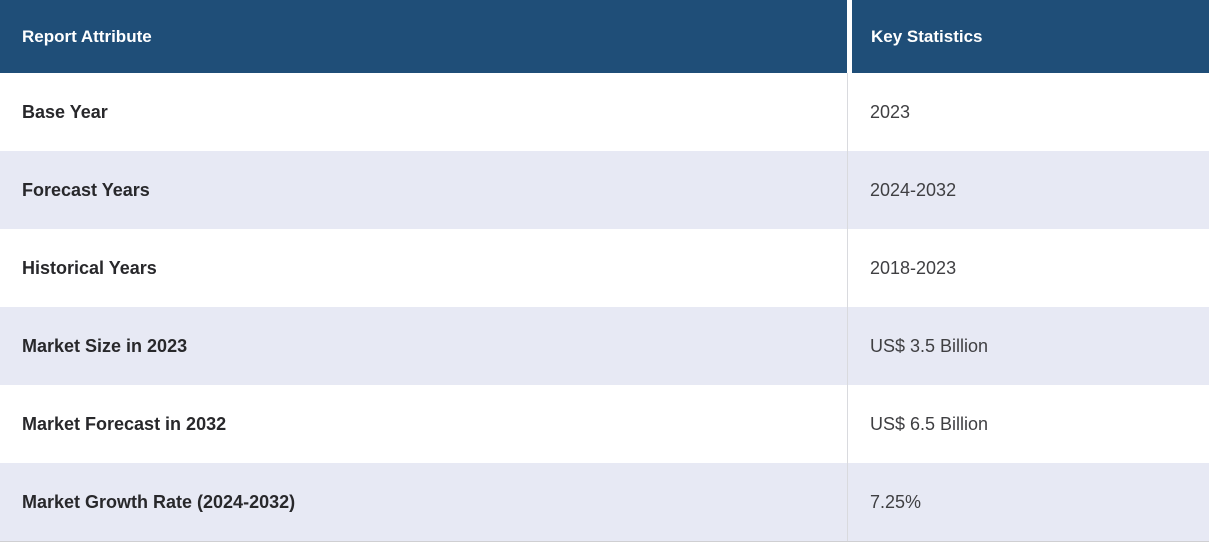 This screenshot has height=547, width=1209. Describe the element at coordinates (1028, 502) in the screenshot. I see `value-cell: 7.25%` at that location.